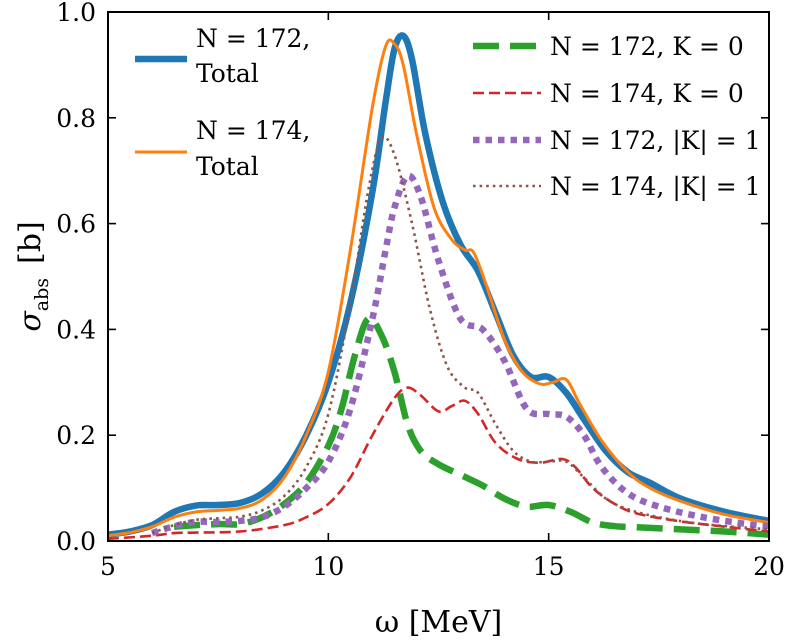 Image resolution: width=788 pixels, height=640 pixels. What do you see at coordinates (549, 566) in the screenshot?
I see `x-tick-label: 15` at bounding box center [549, 566].